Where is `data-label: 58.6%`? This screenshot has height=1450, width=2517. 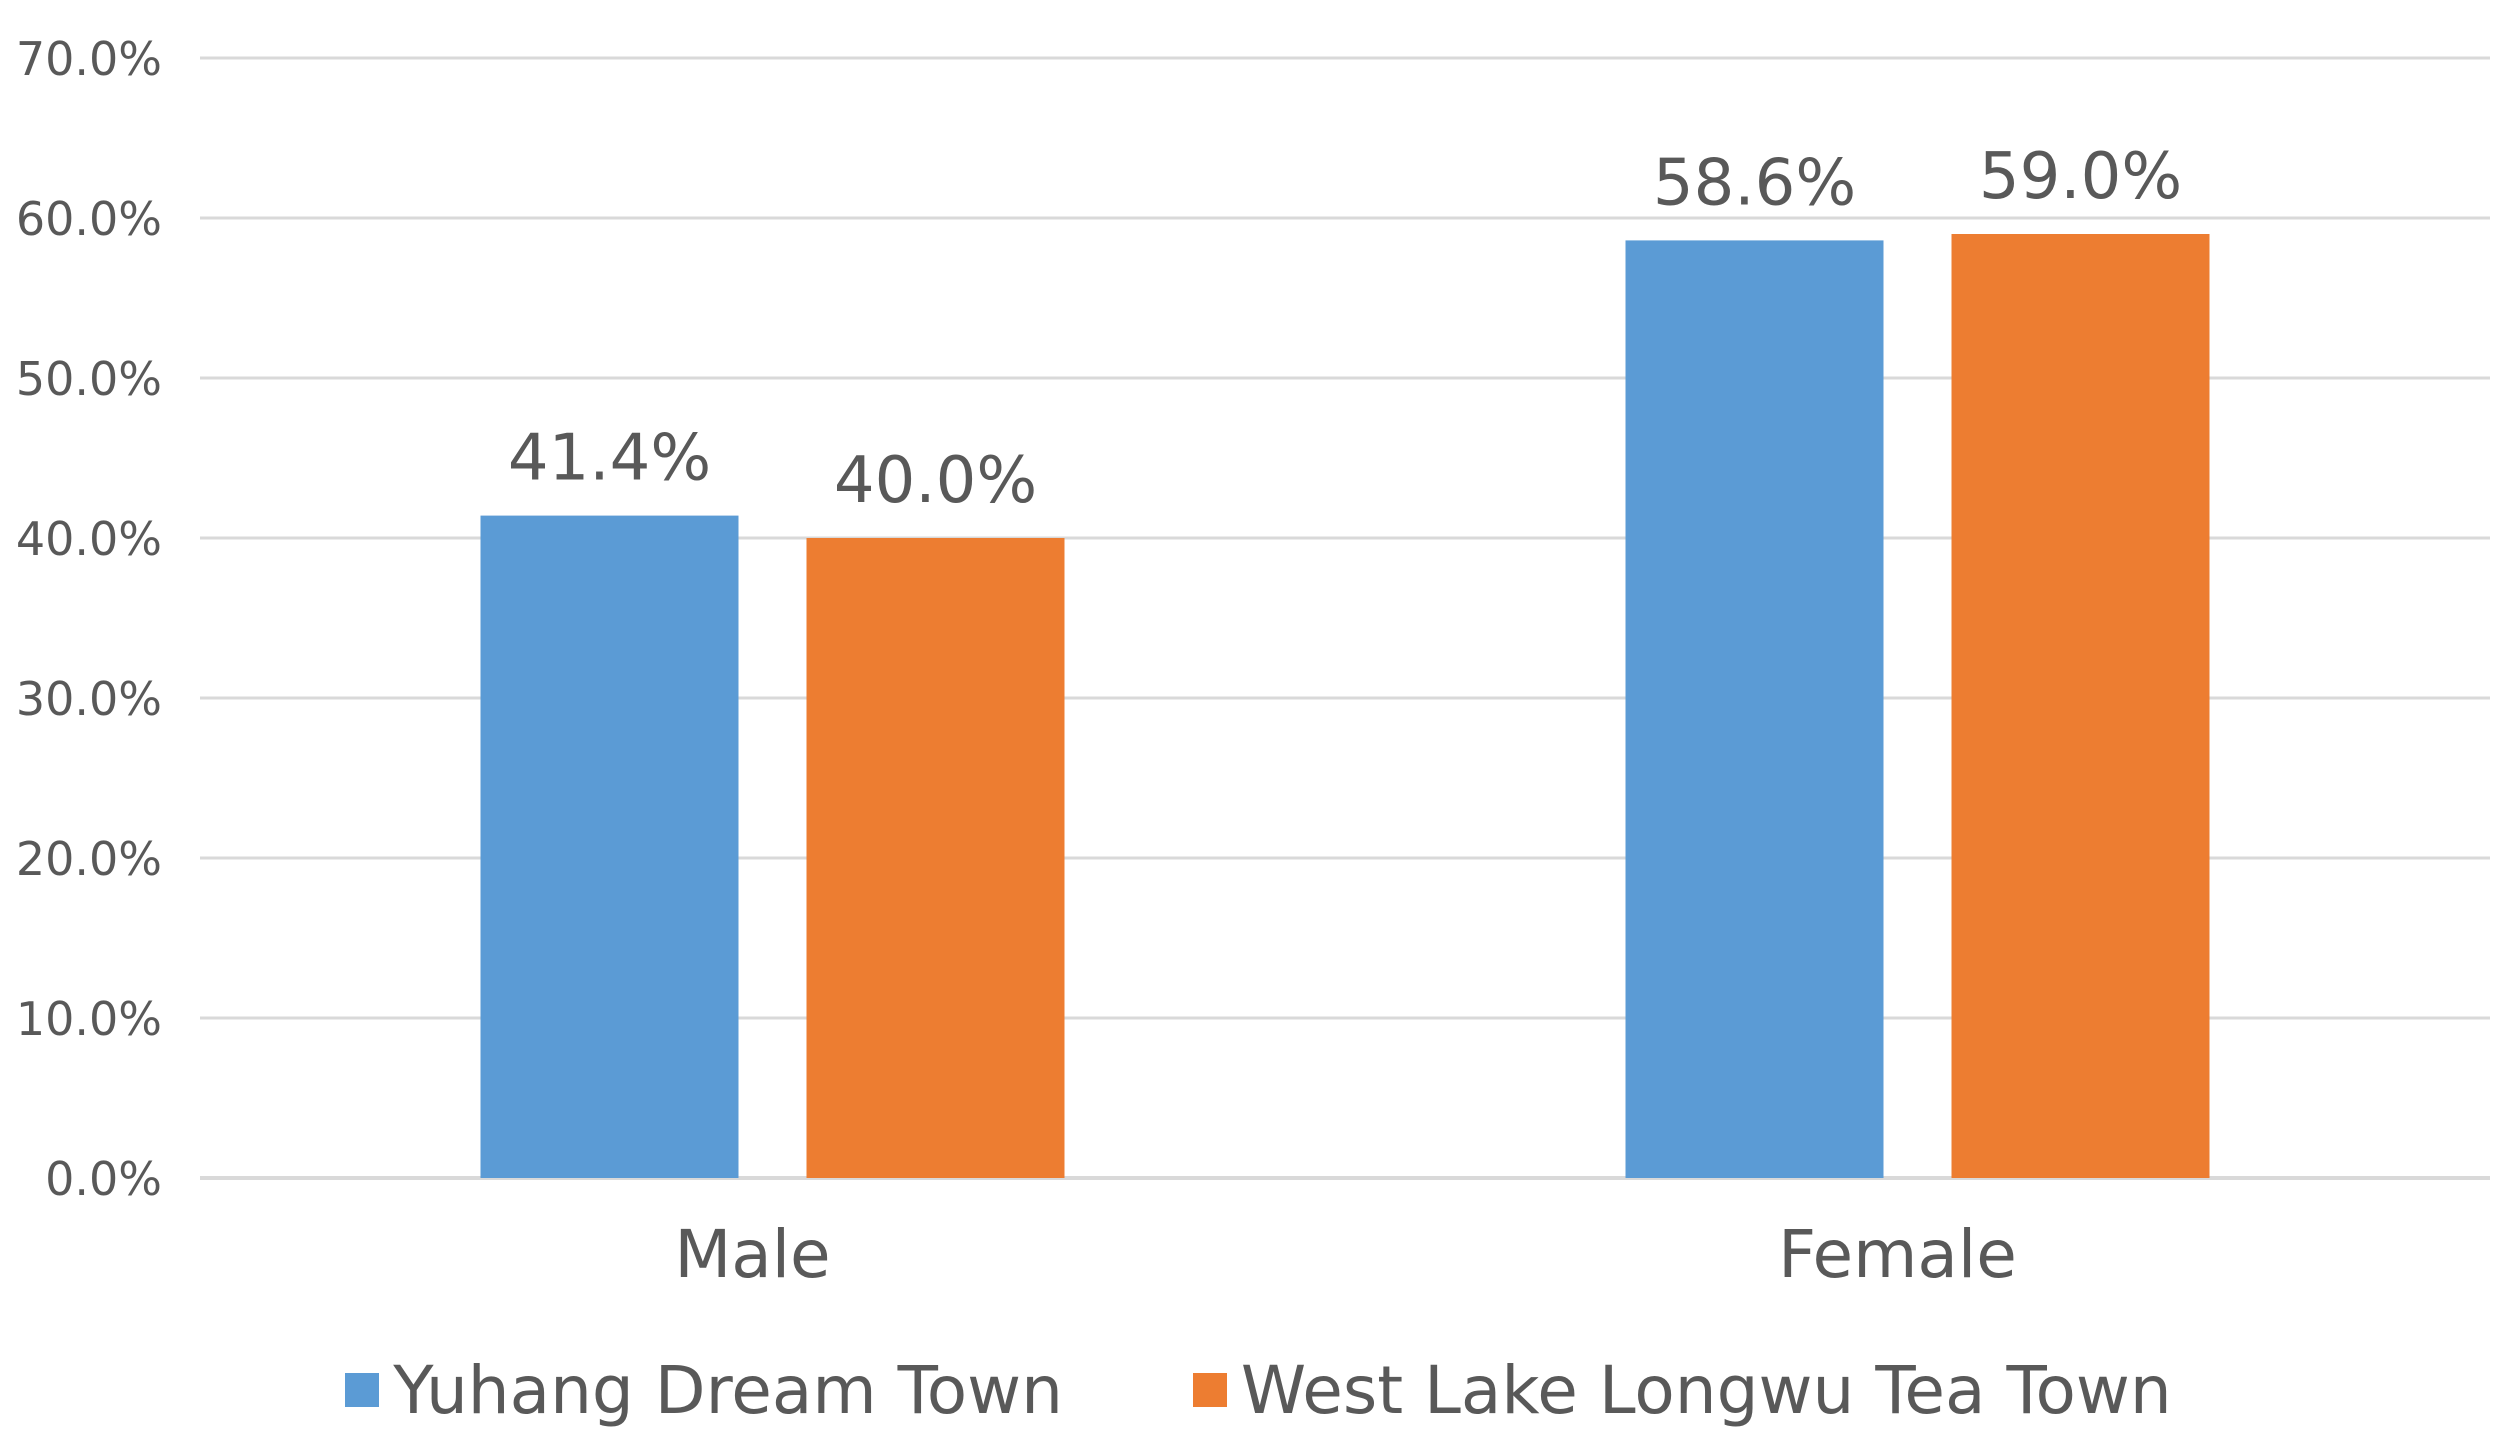 data-label: 58.6% is located at coordinates (1754, 183).